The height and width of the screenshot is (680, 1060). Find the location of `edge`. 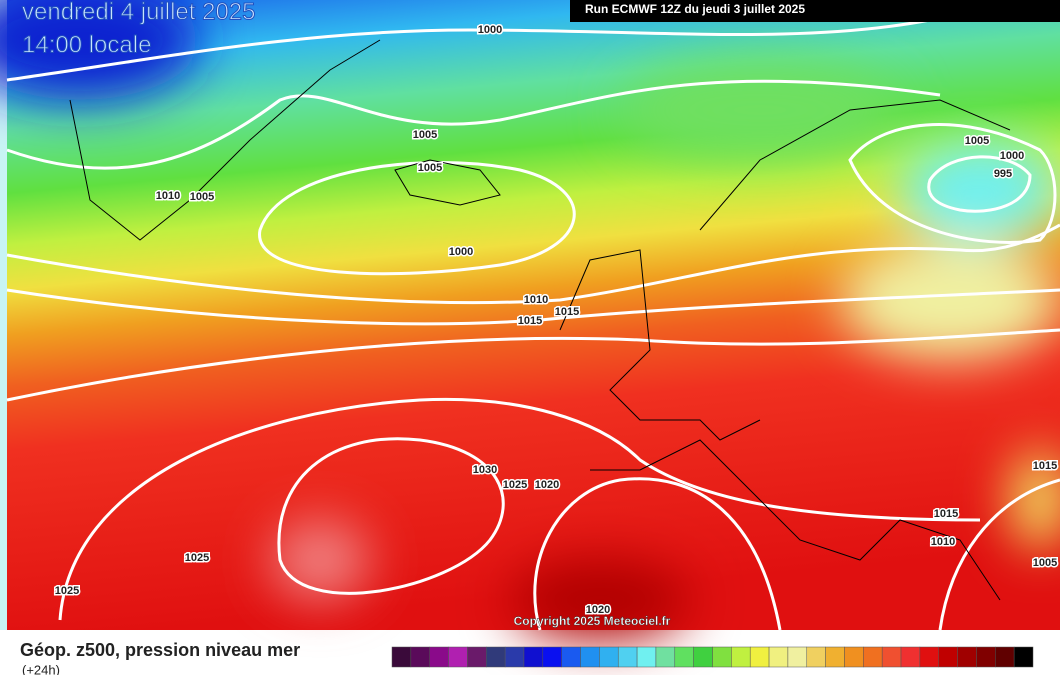

edge is located at coordinates (3, 315).